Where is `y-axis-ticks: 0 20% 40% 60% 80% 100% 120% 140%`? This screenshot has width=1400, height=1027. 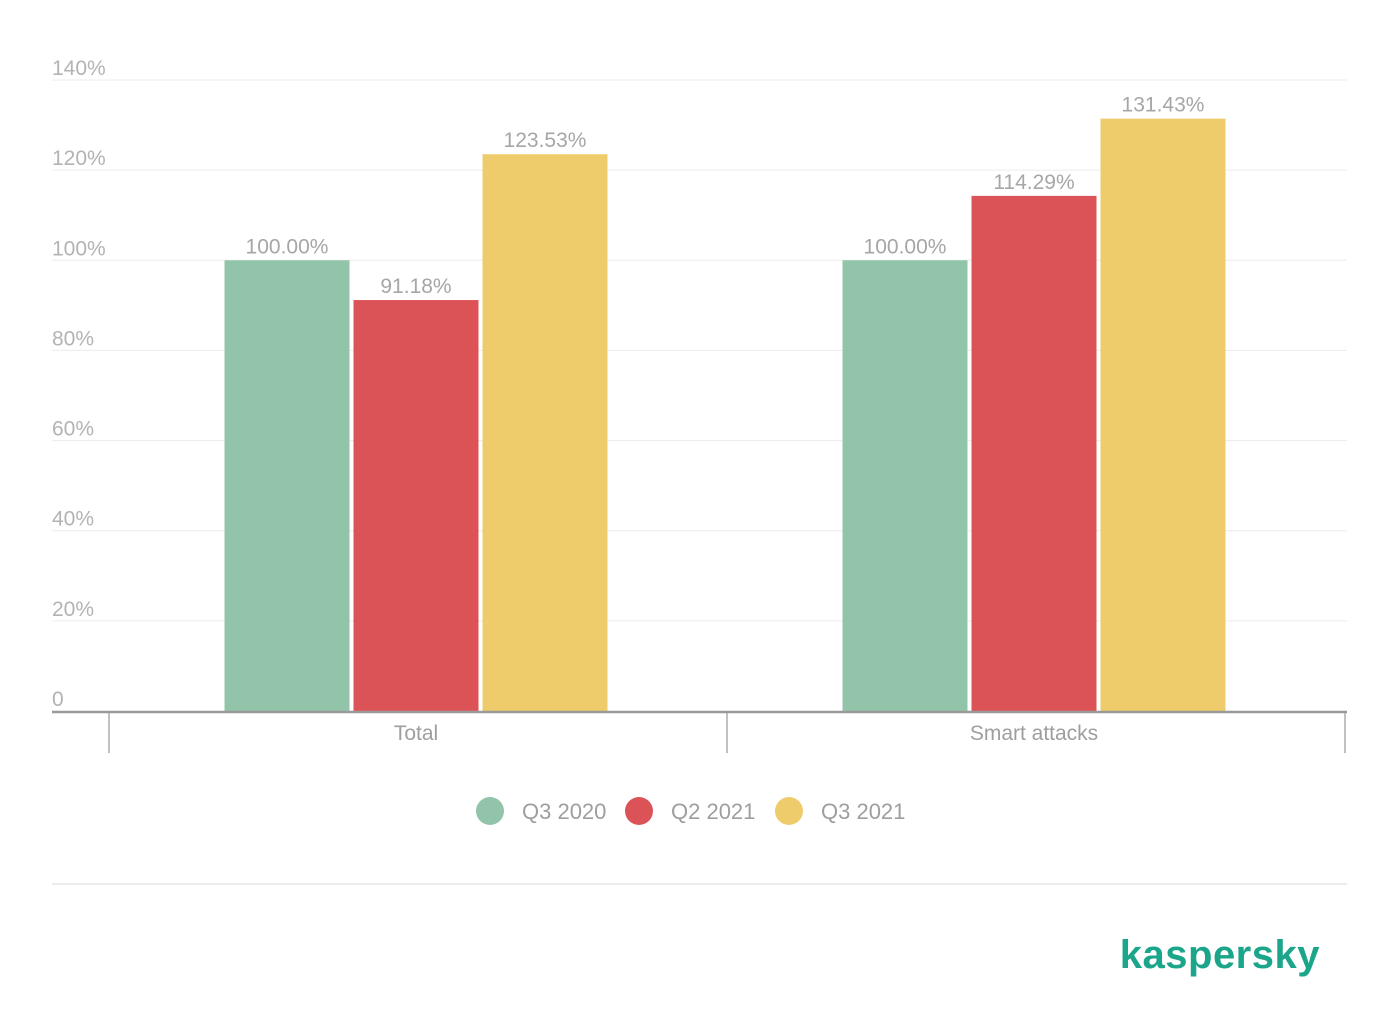 y-axis-ticks: 0 20% 40% 60% 80% 100% 120% 140% is located at coordinates (79, 384).